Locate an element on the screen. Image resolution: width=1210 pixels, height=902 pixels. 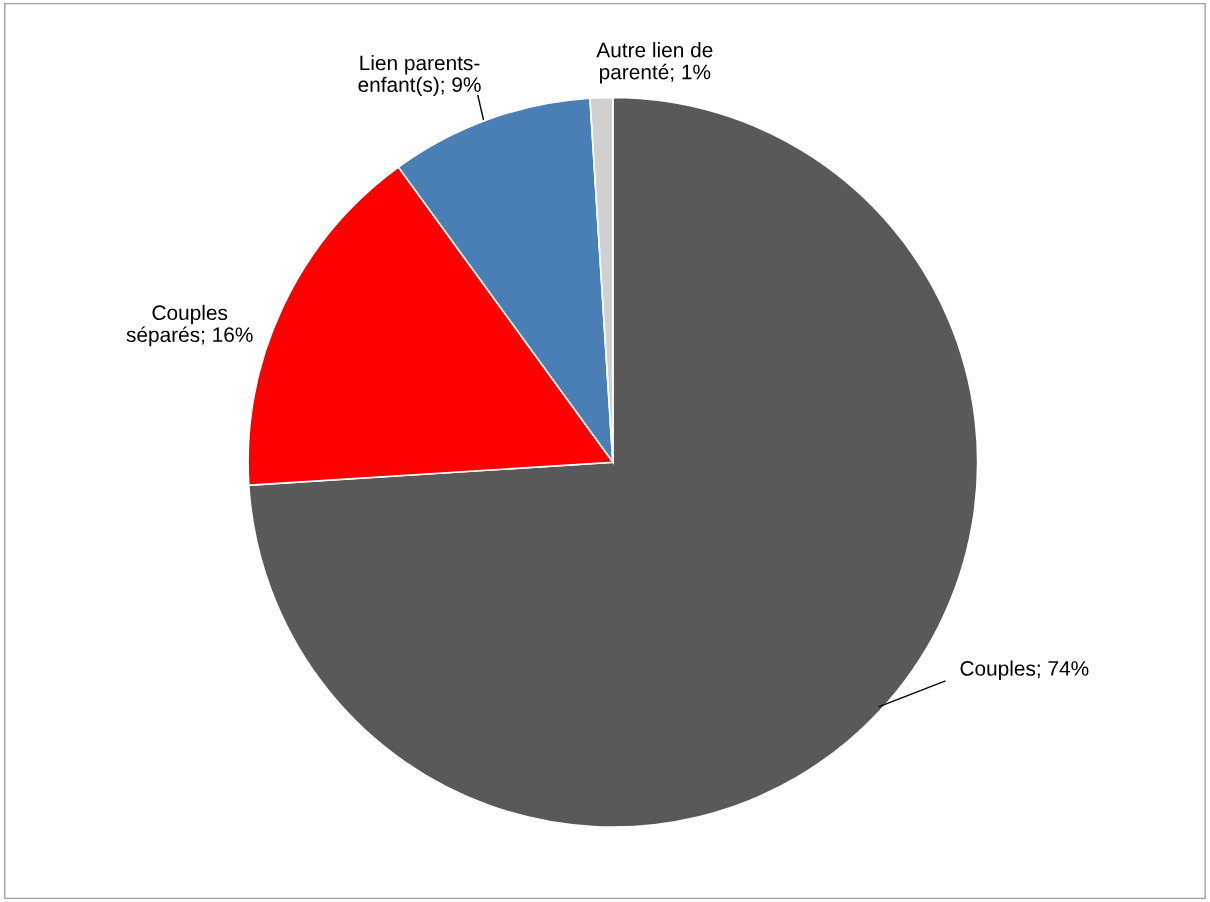
data-label: ; 74% is located at coordinates (1063, 670).